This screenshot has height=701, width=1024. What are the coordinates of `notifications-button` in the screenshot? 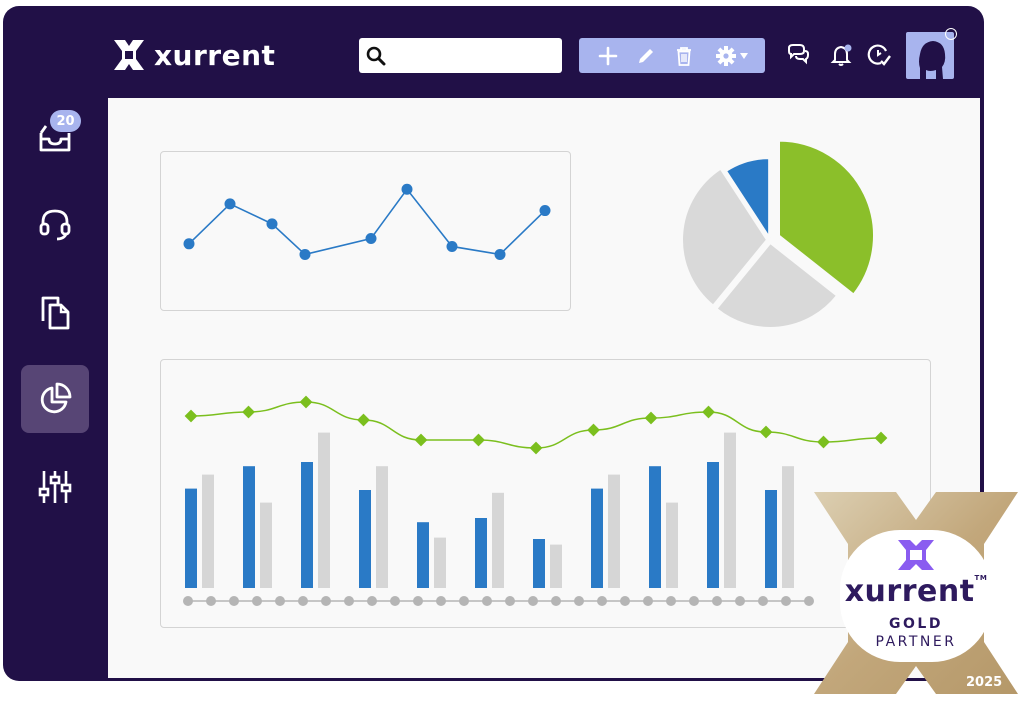 It's located at (842, 57).